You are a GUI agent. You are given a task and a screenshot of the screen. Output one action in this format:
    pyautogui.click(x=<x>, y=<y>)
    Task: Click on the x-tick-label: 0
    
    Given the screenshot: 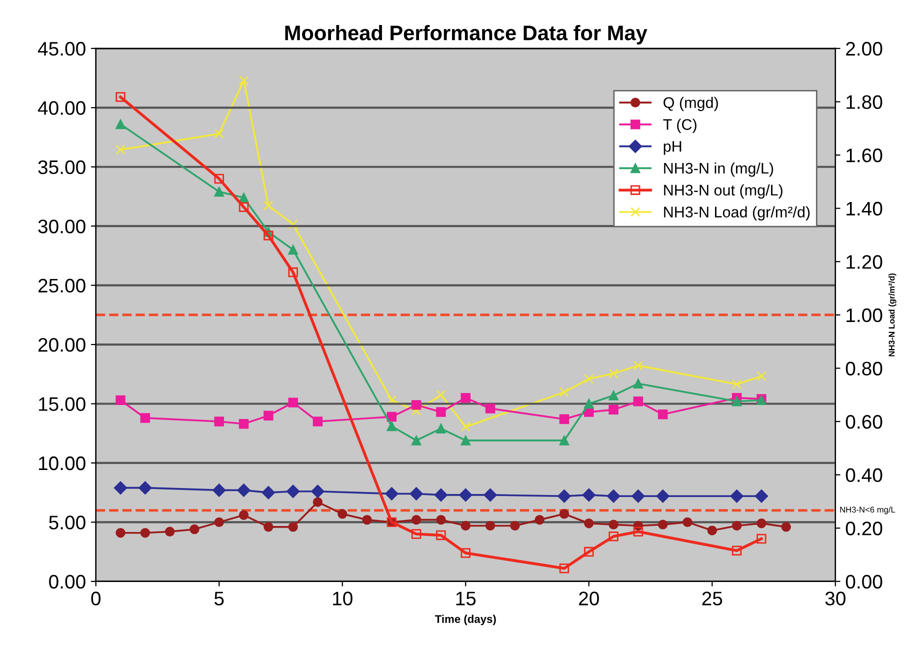 What is the action you would take?
    pyautogui.click(x=96, y=599)
    